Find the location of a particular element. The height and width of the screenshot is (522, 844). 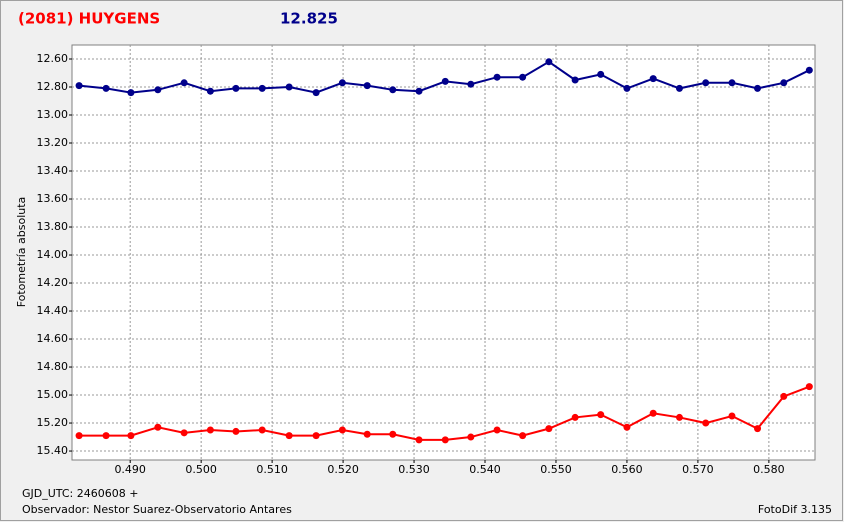

chart-title: (2081) HUYGENS is located at coordinates (89, 19).